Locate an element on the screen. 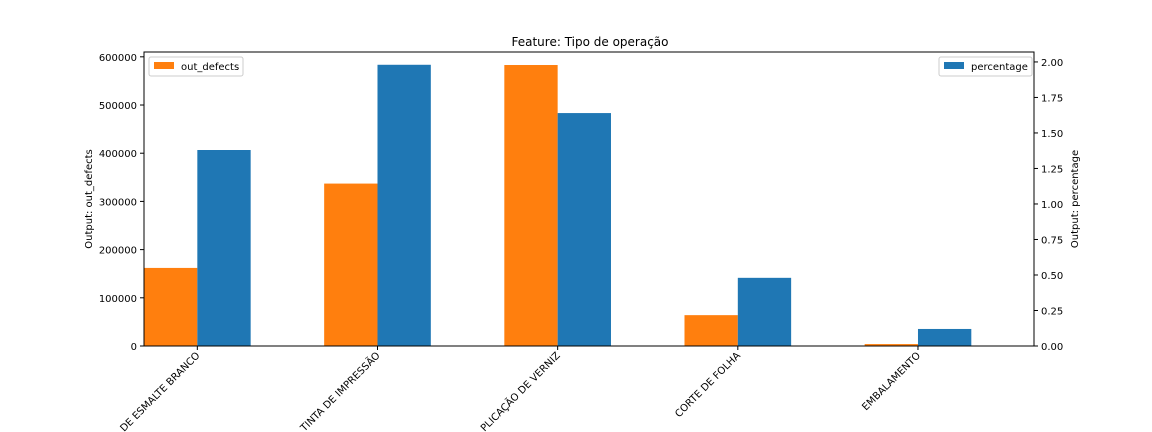 This screenshot has height=432, width=1152. x-tick-label-2: PLICAÇÃO DE VERNIZ is located at coordinates (520, 390).